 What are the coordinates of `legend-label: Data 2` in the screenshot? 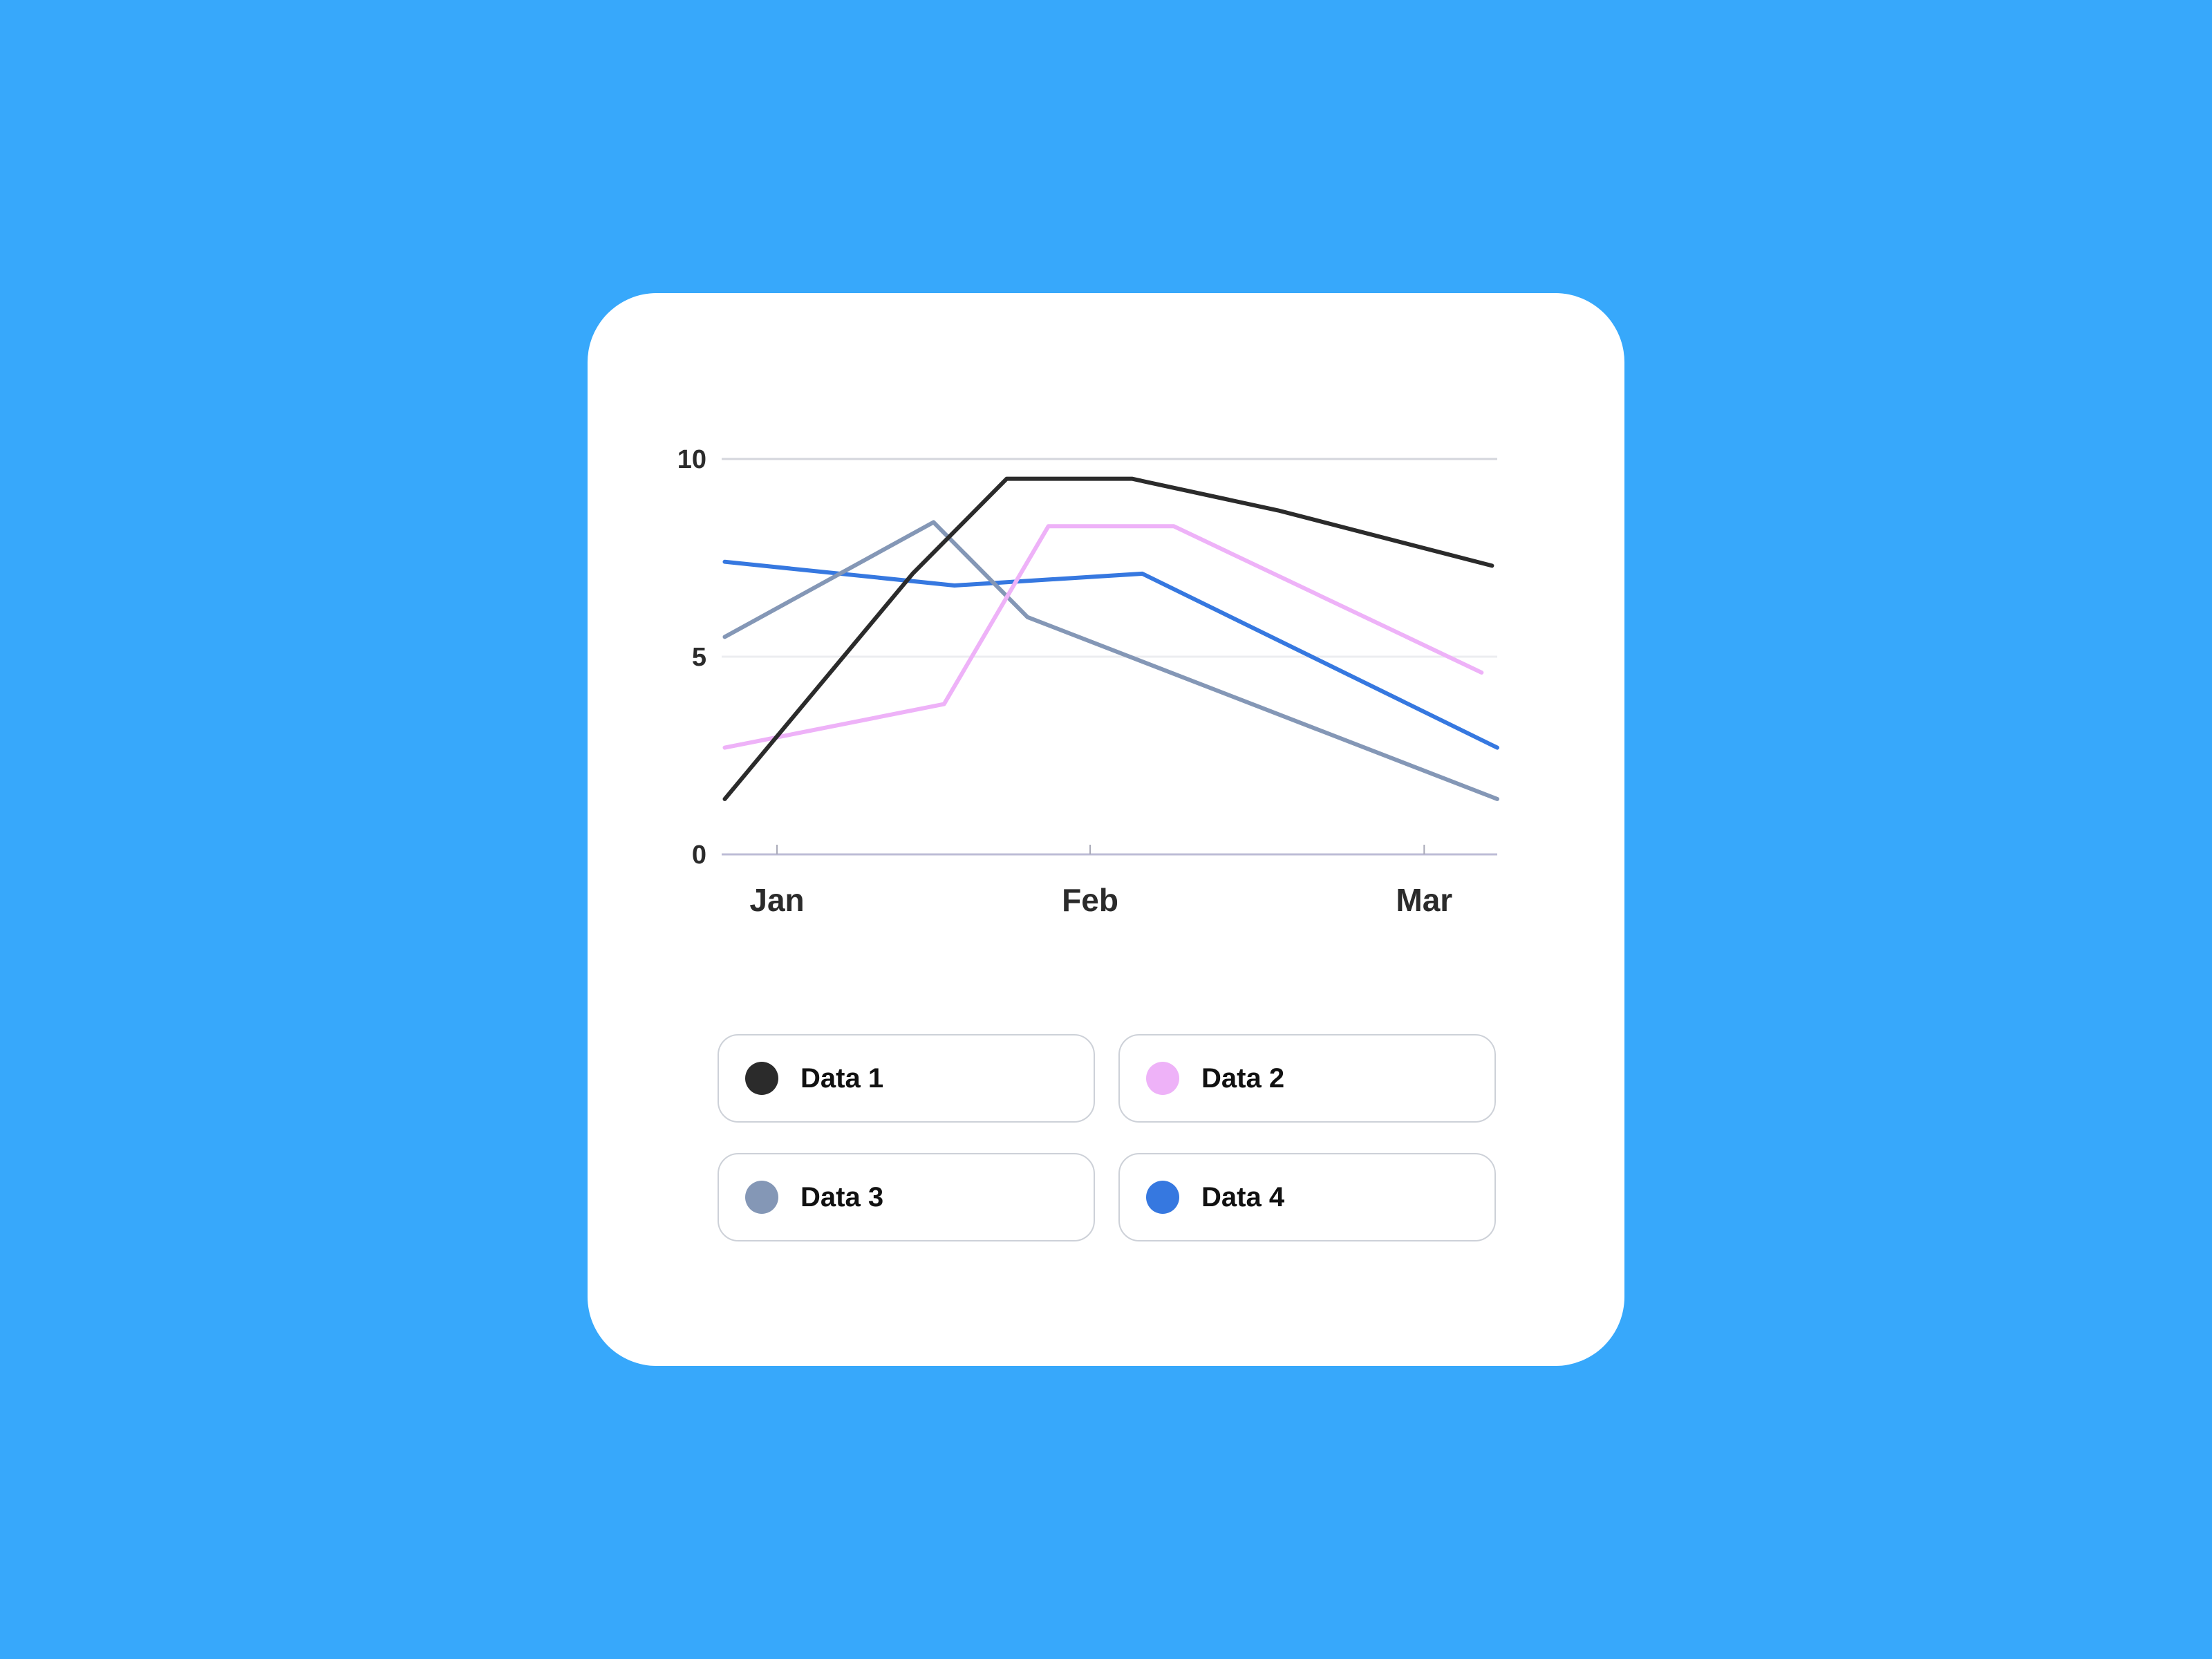 It's located at (1243, 1078).